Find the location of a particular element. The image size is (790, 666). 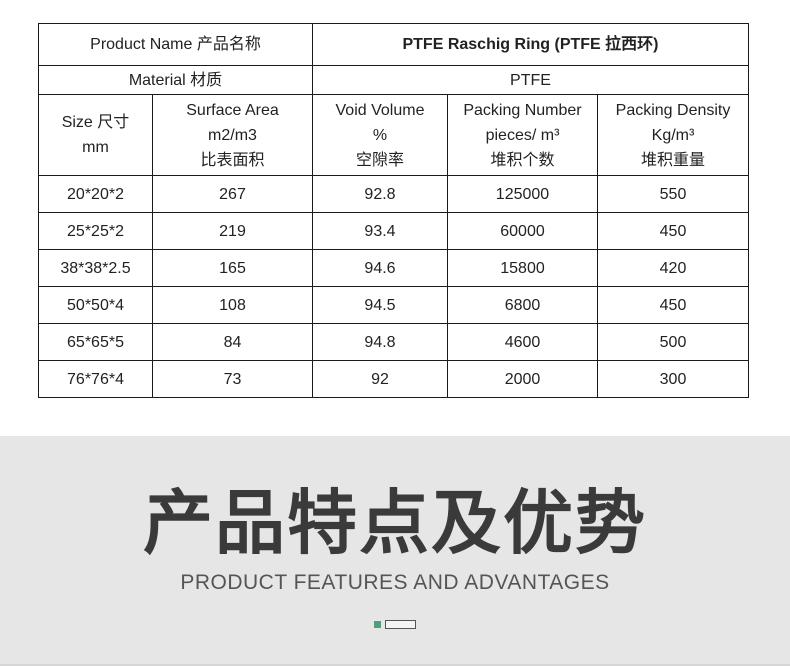

packing-density-cell: 300 is located at coordinates (673, 379).